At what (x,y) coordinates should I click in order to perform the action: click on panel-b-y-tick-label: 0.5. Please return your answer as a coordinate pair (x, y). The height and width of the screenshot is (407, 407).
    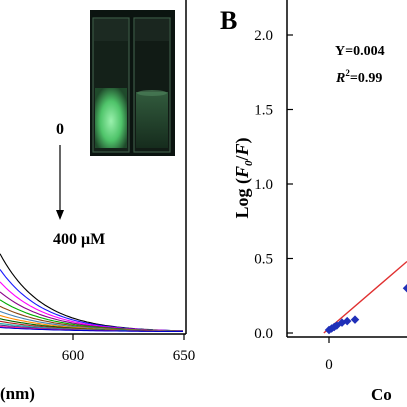
    Looking at the image, I should click on (263, 260).